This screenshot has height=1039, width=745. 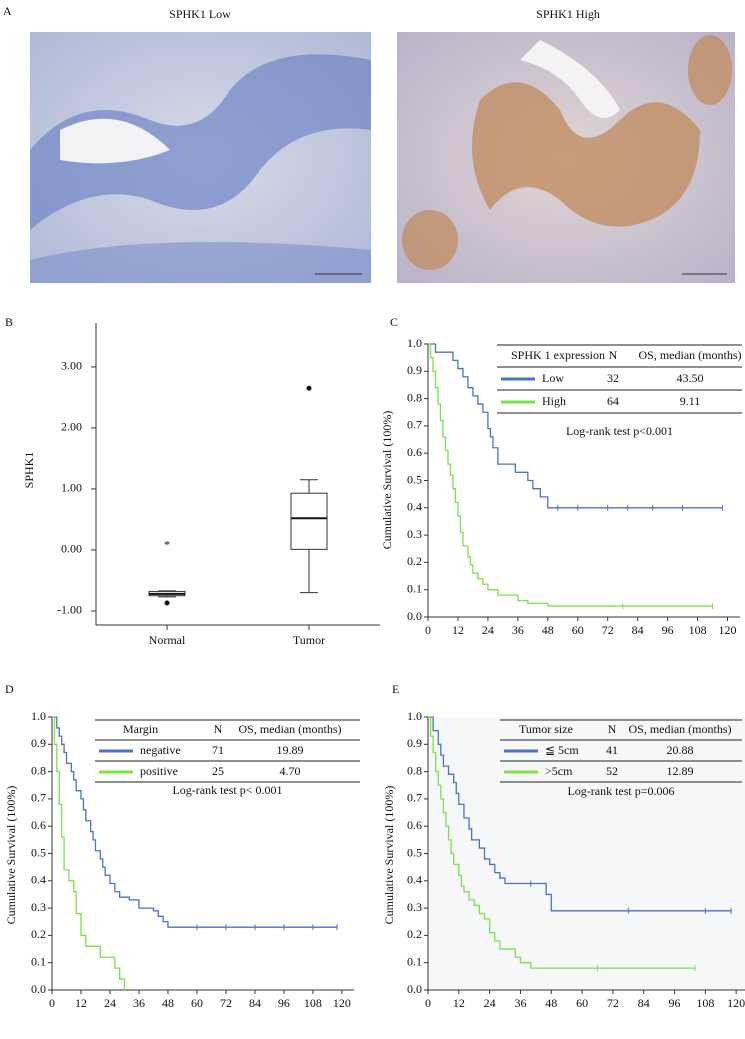 I want to click on legend-label: ≦ 5cm, so click(x=562, y=750).